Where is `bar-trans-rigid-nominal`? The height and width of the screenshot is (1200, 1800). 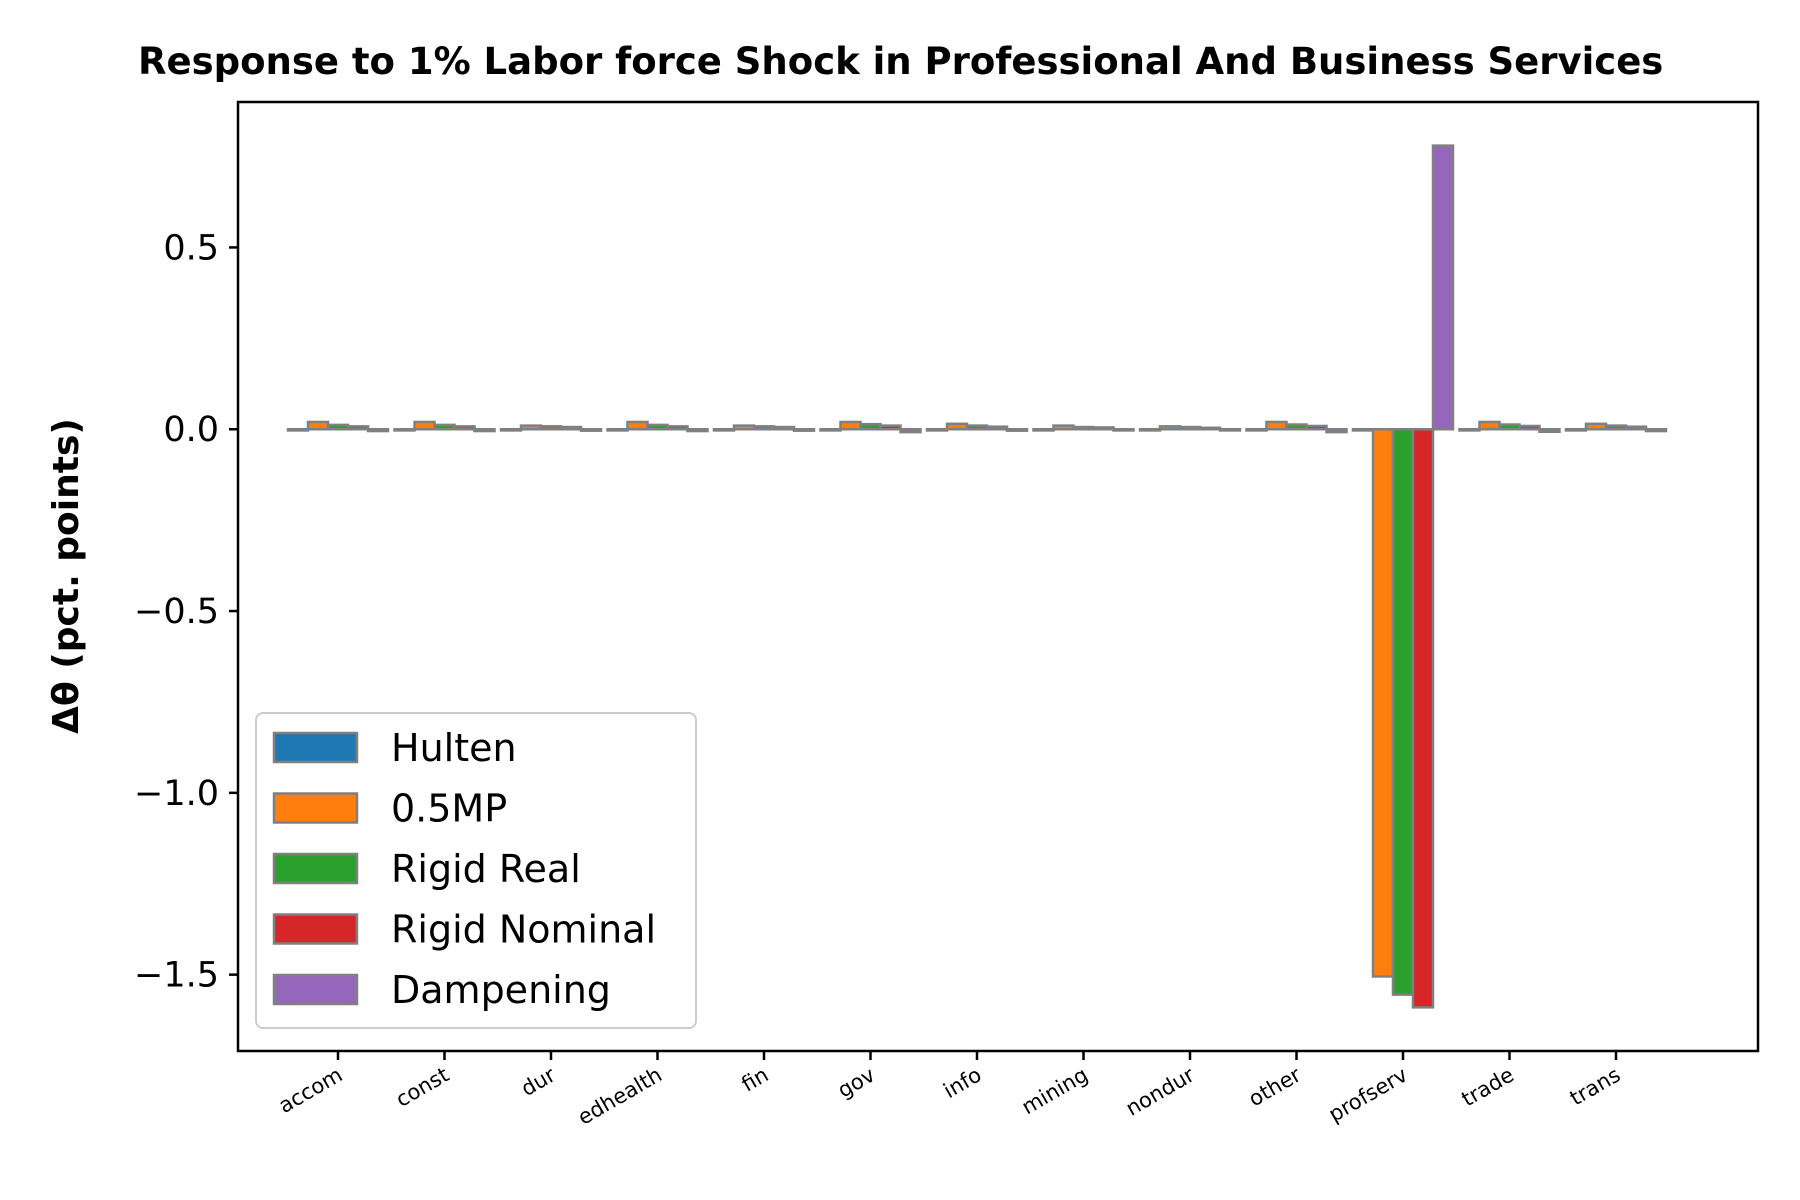 bar-trans-rigid-nominal is located at coordinates (1636, 428).